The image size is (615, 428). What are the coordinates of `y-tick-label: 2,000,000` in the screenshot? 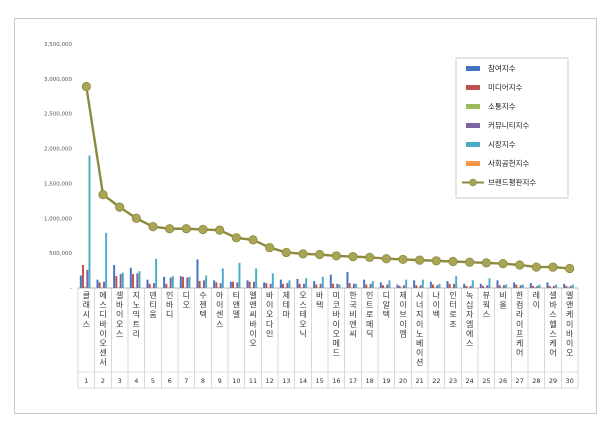 It's located at (58, 150).